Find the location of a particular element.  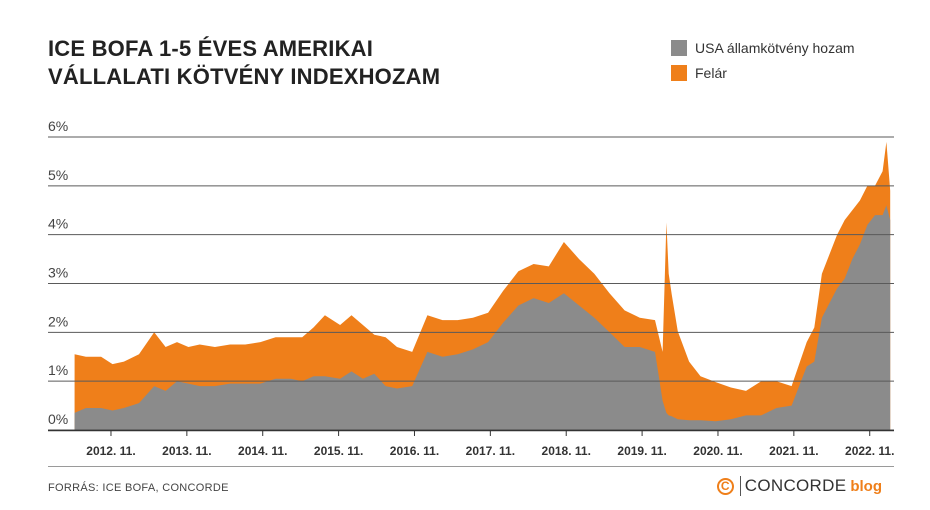

chart-legend: USA államkötvény hozam Felár is located at coordinates (763, 62).